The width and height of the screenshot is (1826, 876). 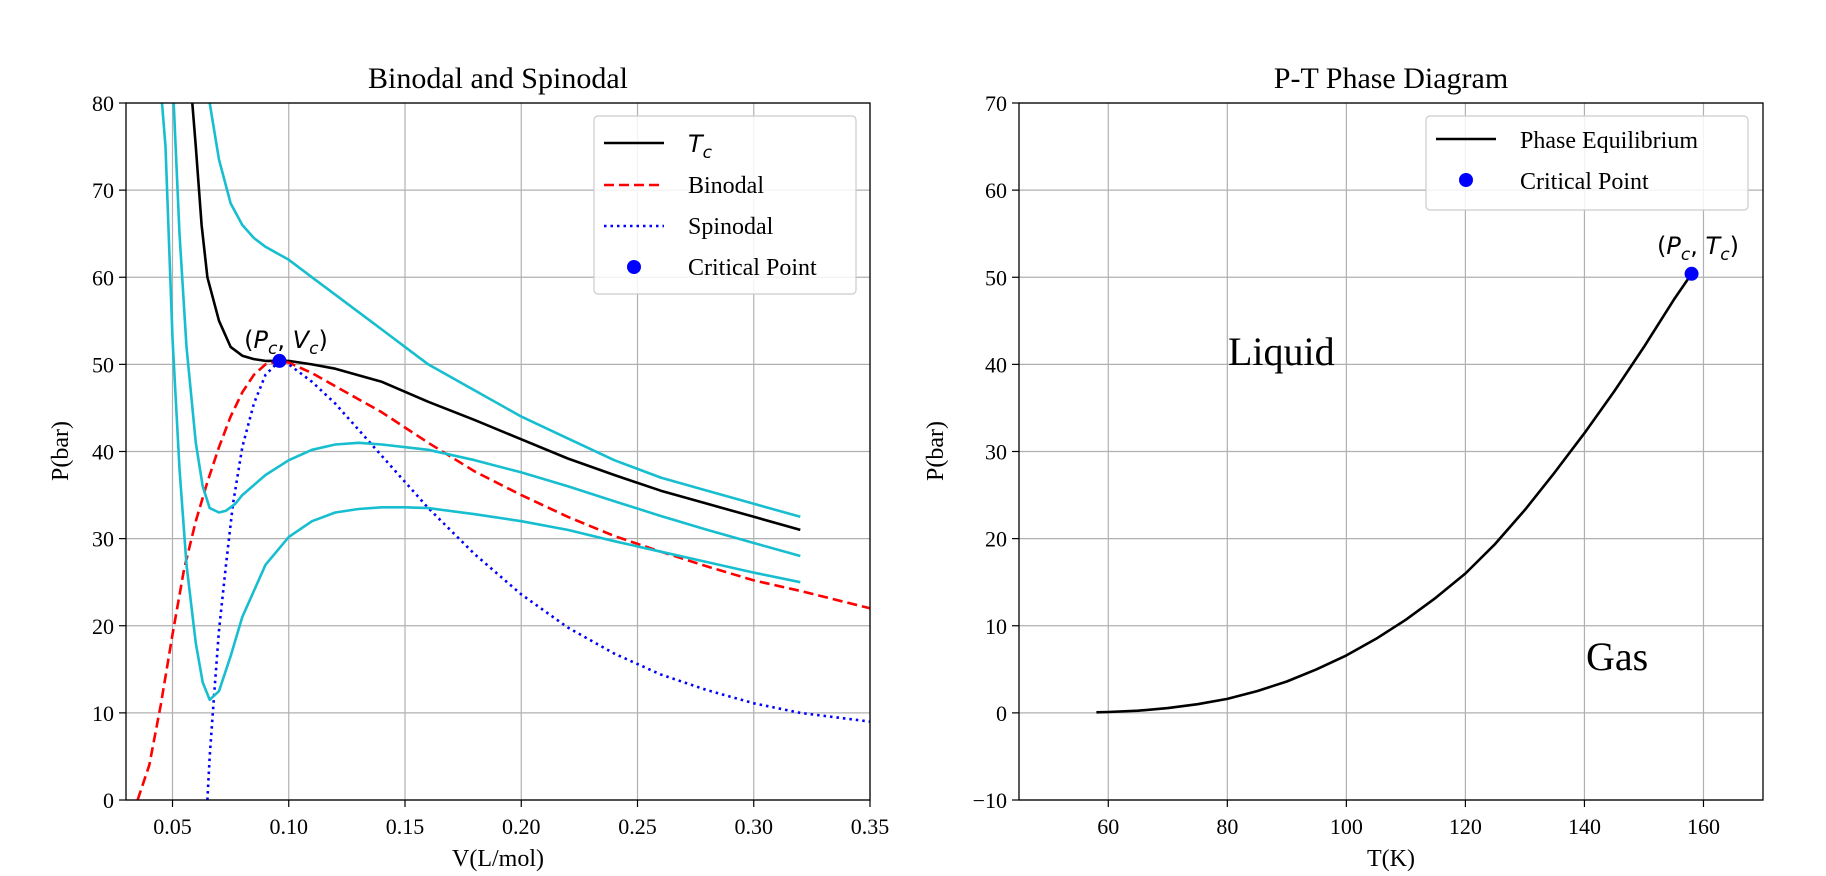 I want to click on legend-marker-critical-point-right, so click(x=1466, y=180).